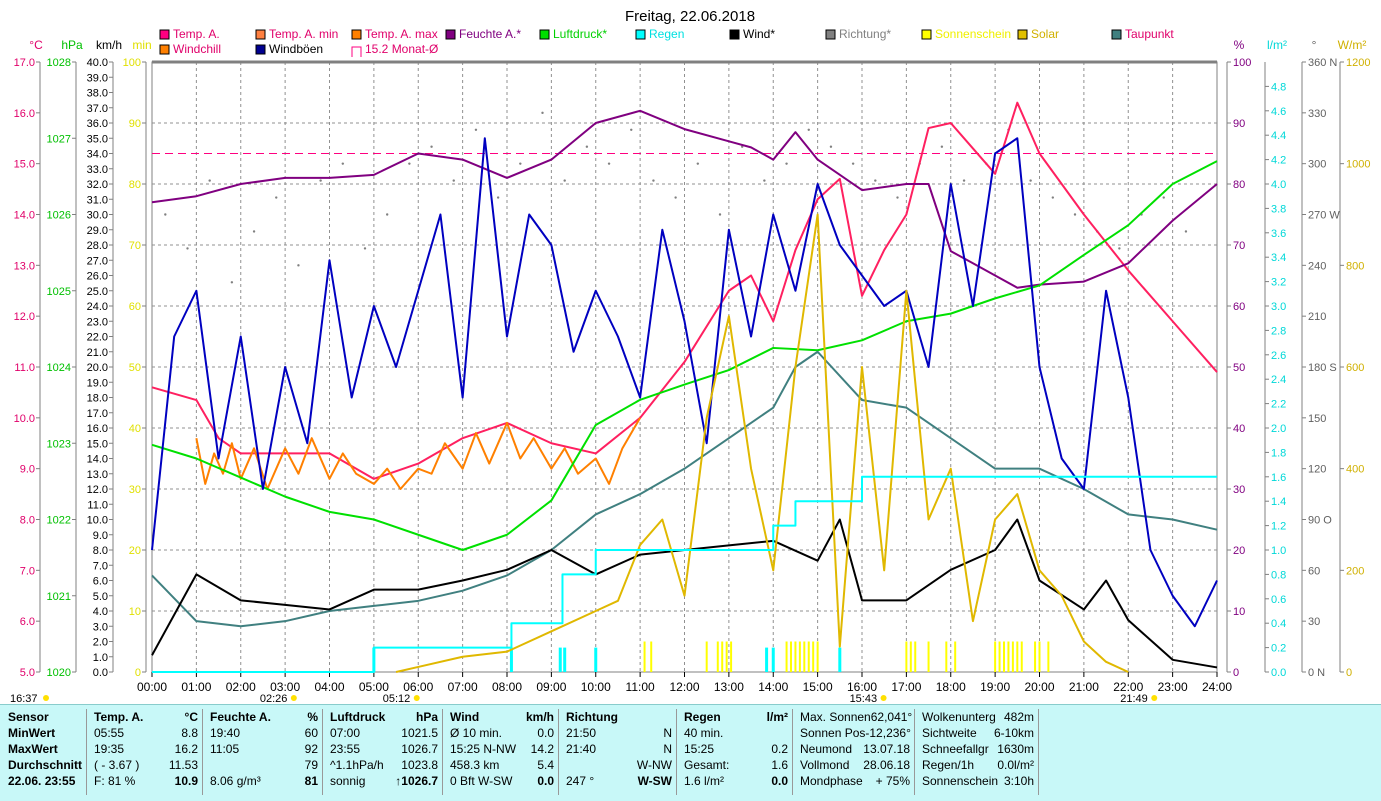 Image resolution: width=1381 pixels, height=801 pixels. What do you see at coordinates (1278, 356) in the screenshot?
I see `axis-label-rain: 2.6` at bounding box center [1278, 356].